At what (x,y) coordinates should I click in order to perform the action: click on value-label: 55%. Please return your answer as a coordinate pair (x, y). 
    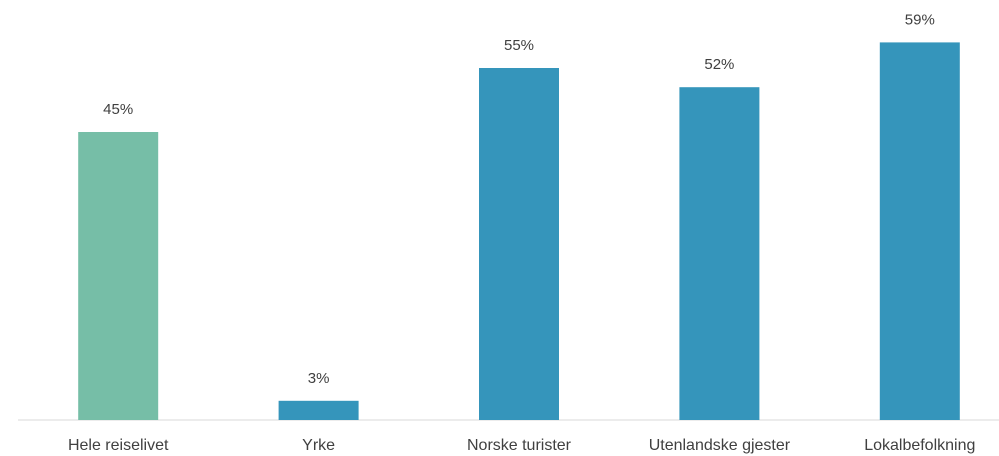
    Looking at the image, I should click on (519, 45).